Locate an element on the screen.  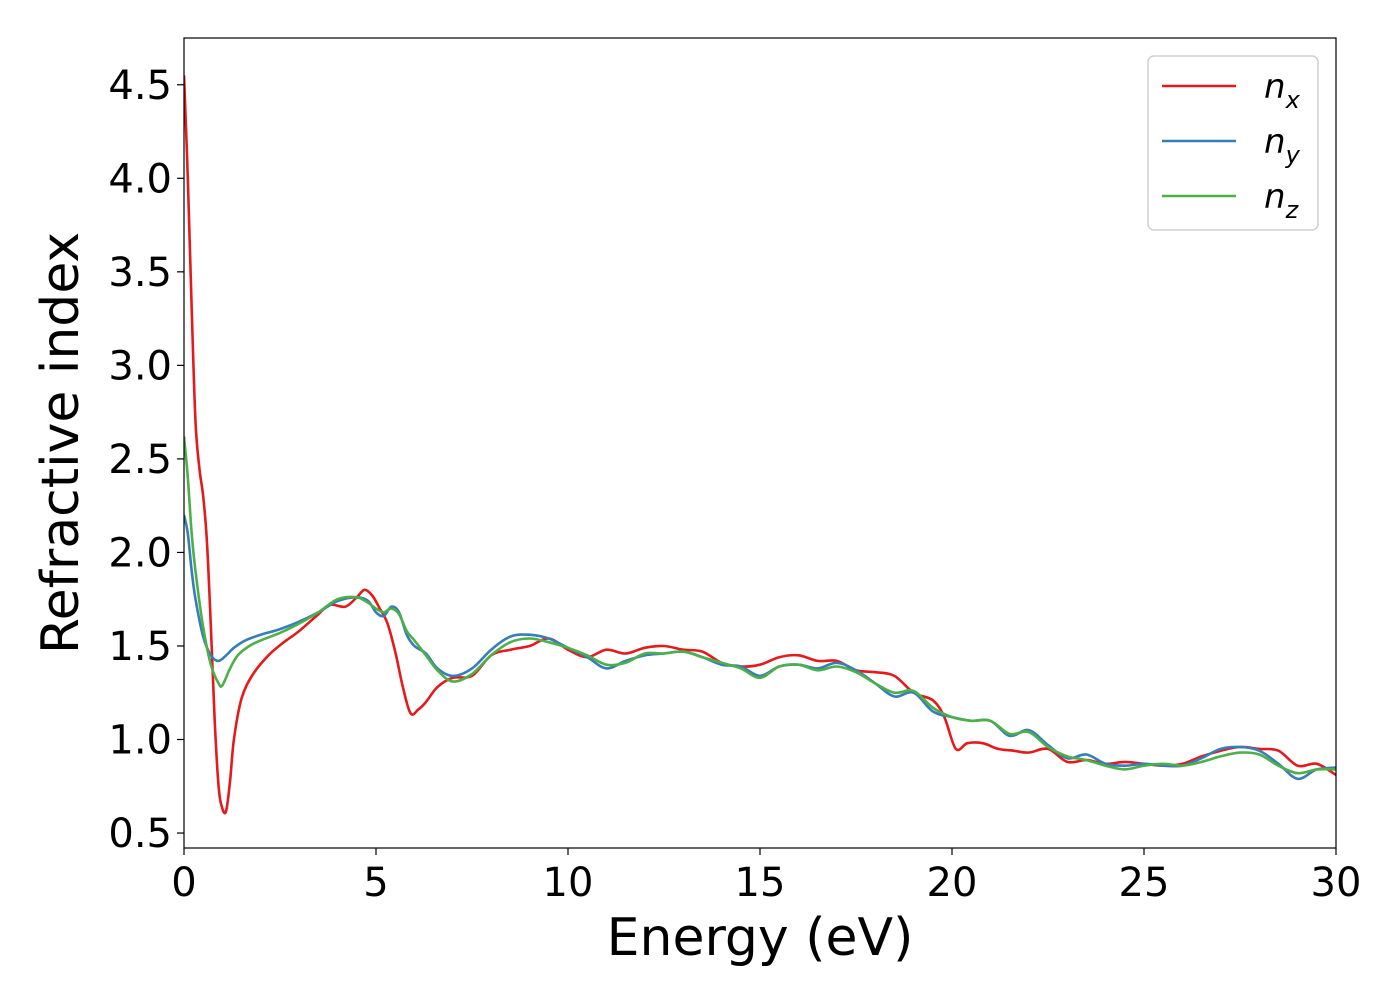
legend-label-z: nz is located at coordinates (1282, 200).